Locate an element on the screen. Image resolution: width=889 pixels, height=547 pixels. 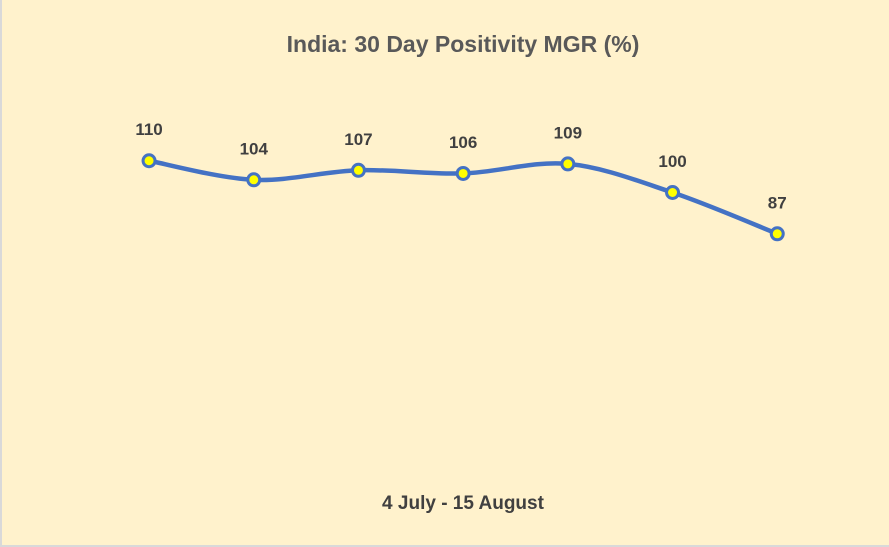
data-label: 100 is located at coordinates (672, 161).